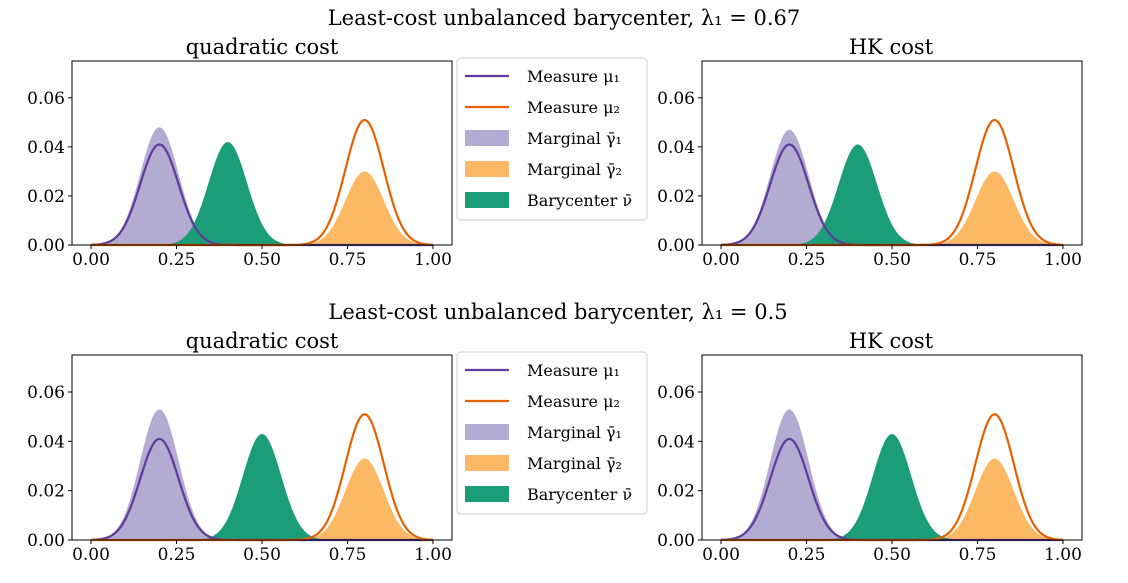 The image size is (1128, 583). I want to click on panel-r0-c1: 0.00 0.25 0.50 0.75 1.00 0.00 0.02 0.04 0.06, so click(870, 165).